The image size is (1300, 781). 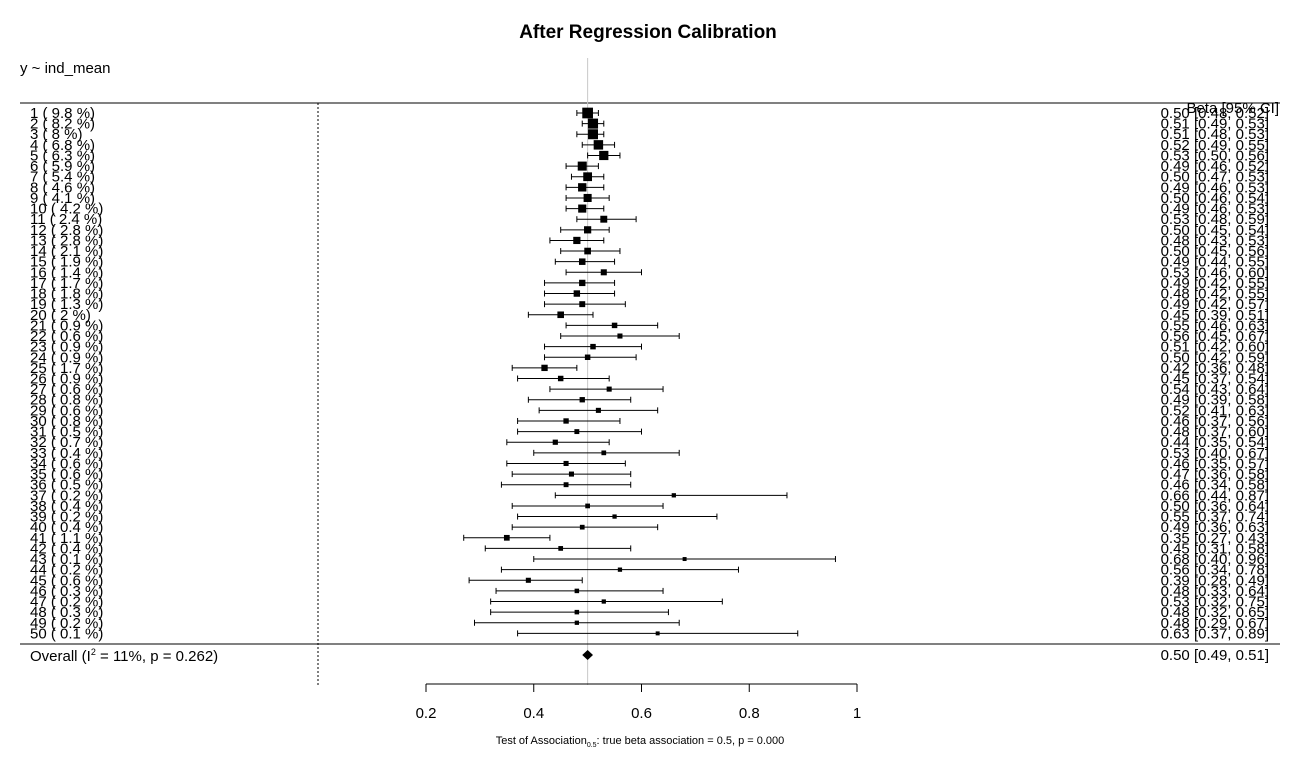 What do you see at coordinates (649, 219) in the screenshot?
I see `study-row: 11 ( 2.4 %) 0.53 [0.48, 0.59]` at bounding box center [649, 219].